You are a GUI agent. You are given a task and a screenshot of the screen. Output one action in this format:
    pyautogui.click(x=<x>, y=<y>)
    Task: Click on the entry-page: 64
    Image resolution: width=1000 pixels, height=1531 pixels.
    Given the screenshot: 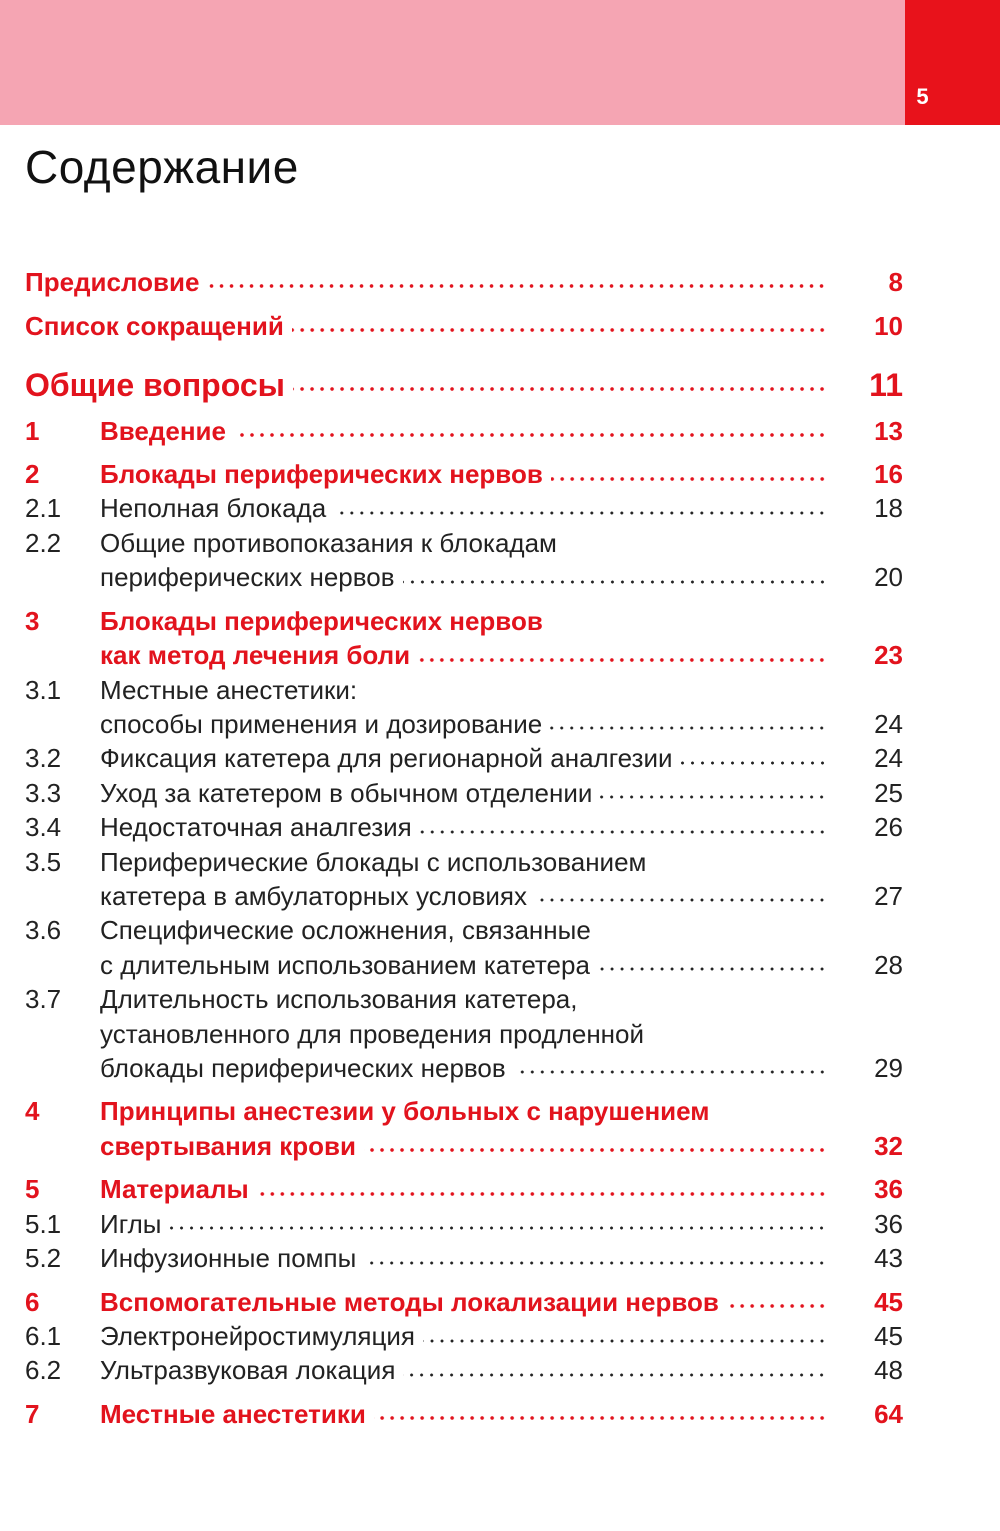 What is the action you would take?
    pyautogui.click(x=888, y=1413)
    